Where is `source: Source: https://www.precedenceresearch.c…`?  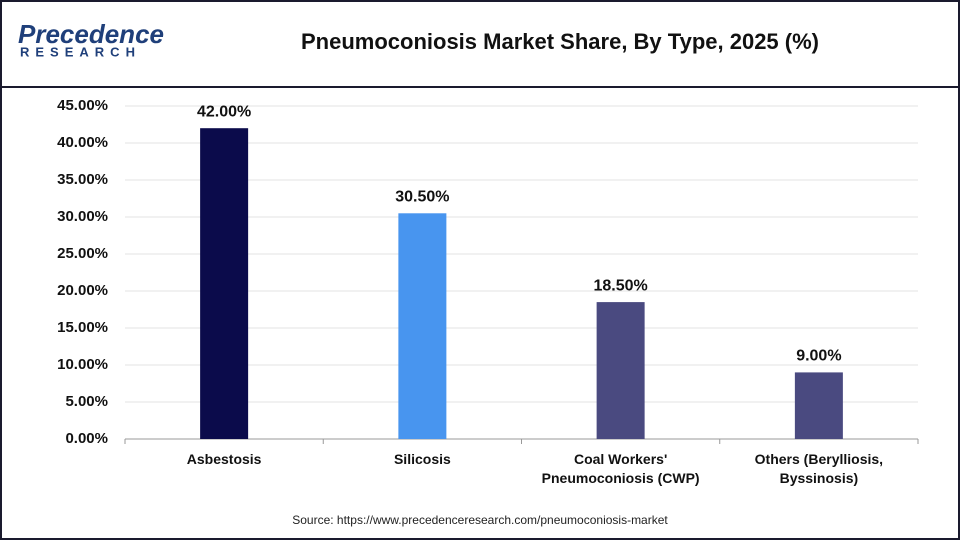 source: Source: https://www.precedenceresearch.c… is located at coordinates (480, 520).